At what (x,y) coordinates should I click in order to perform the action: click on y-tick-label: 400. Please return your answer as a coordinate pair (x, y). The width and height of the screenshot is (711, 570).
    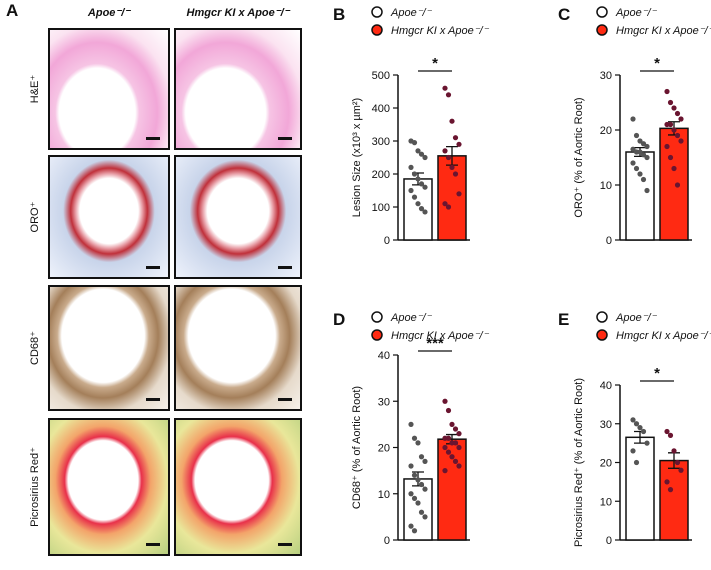
    Looking at the image, I should click on (381, 109).